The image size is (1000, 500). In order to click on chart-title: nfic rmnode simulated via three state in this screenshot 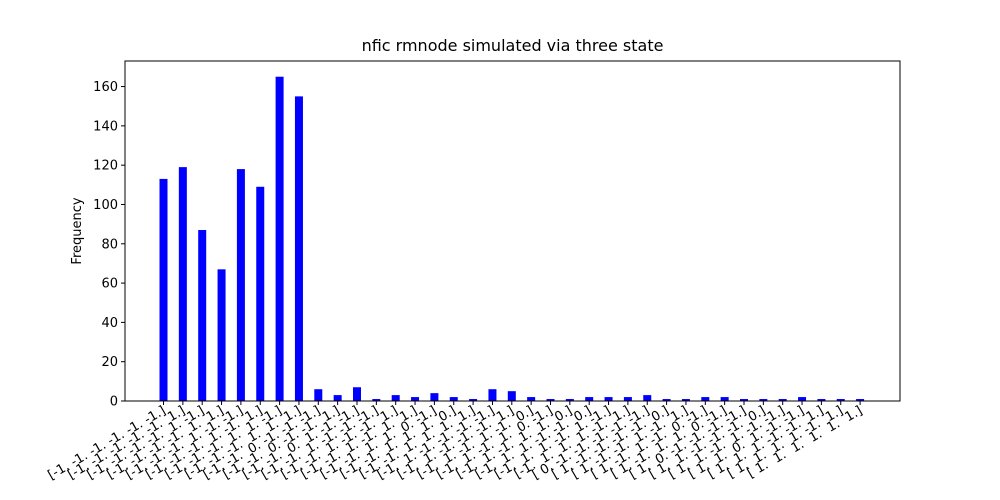, I will do `click(513, 45)`.